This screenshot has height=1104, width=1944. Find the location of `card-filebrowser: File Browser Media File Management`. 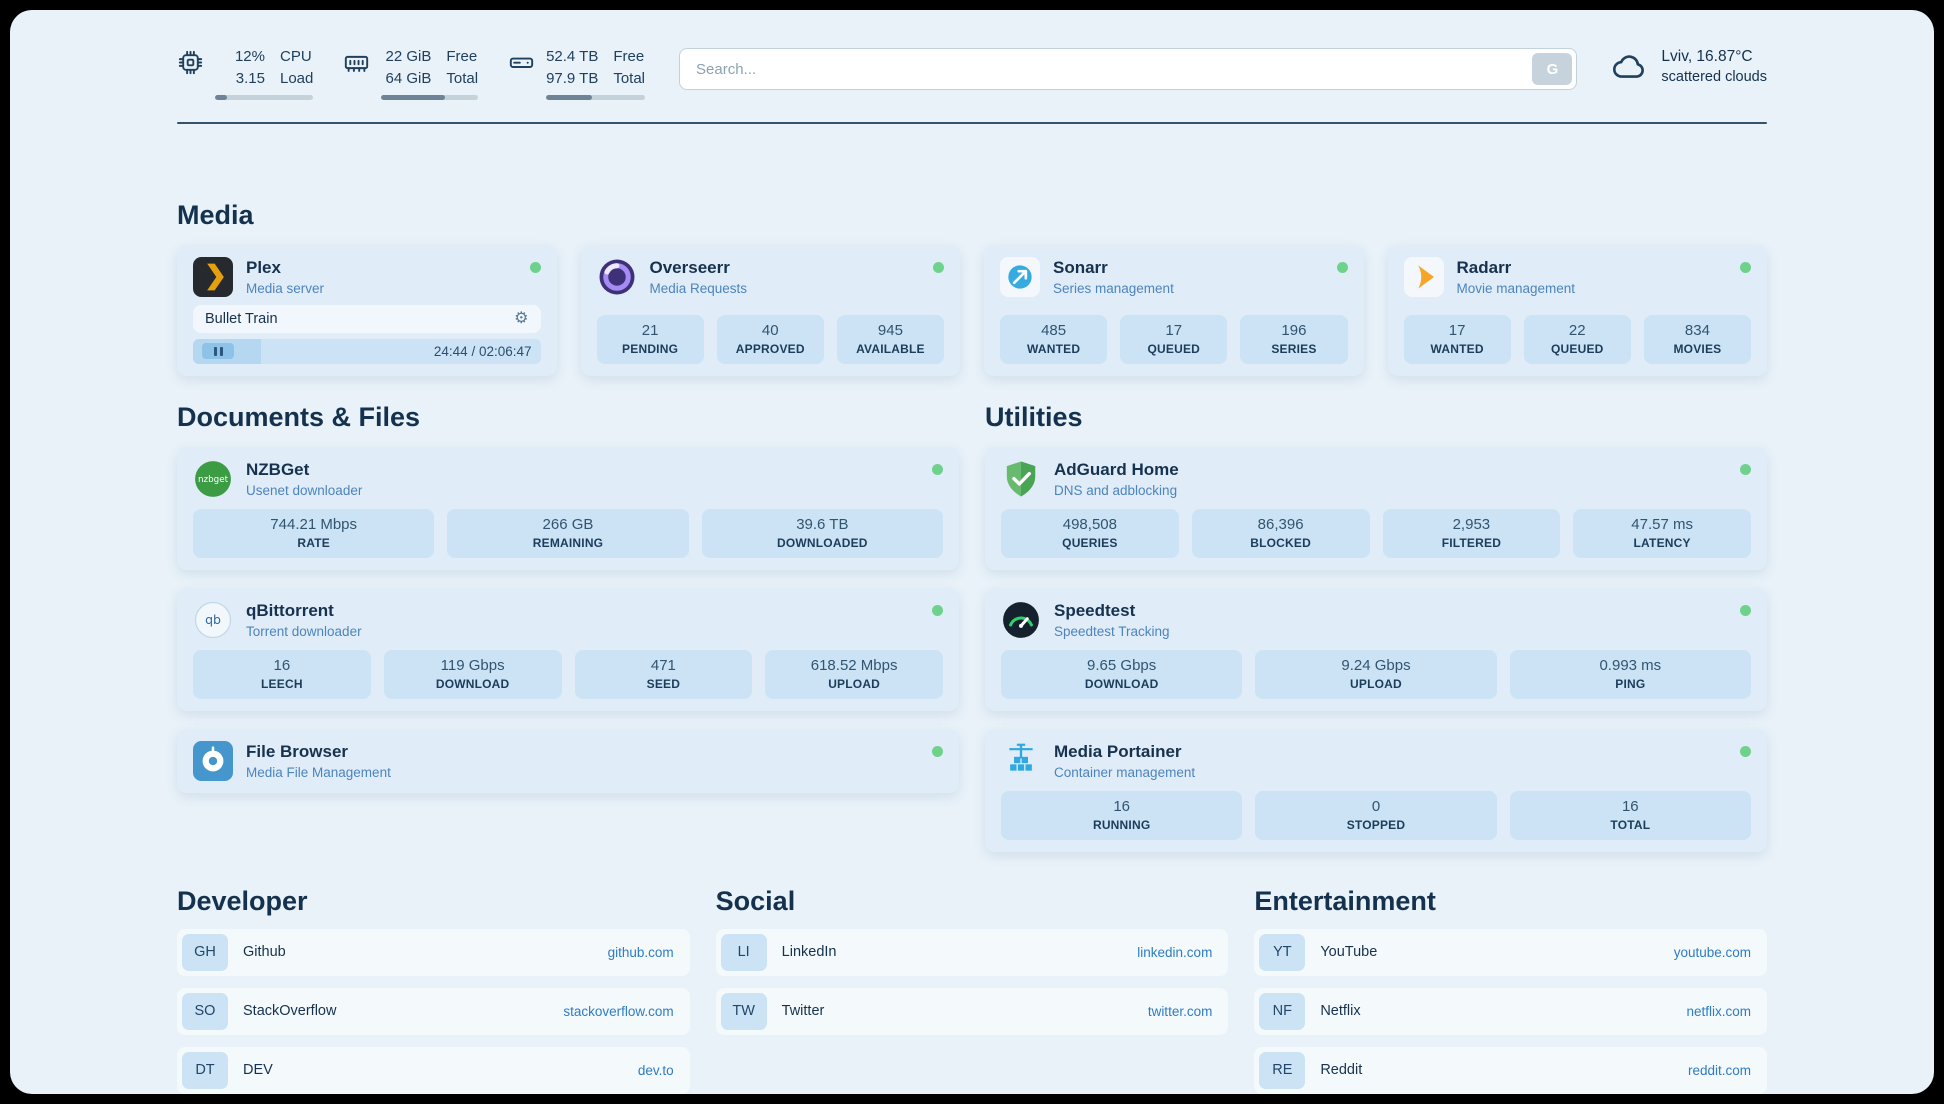

card-filebrowser: File Browser Media File Management is located at coordinates (568, 760).